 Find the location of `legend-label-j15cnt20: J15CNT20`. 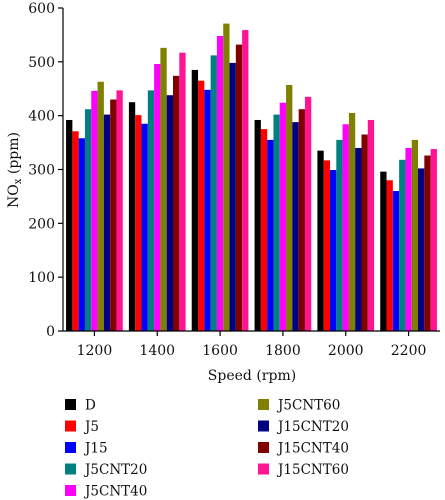

legend-label-j15cnt20: J15CNT20 is located at coordinates (312, 427).